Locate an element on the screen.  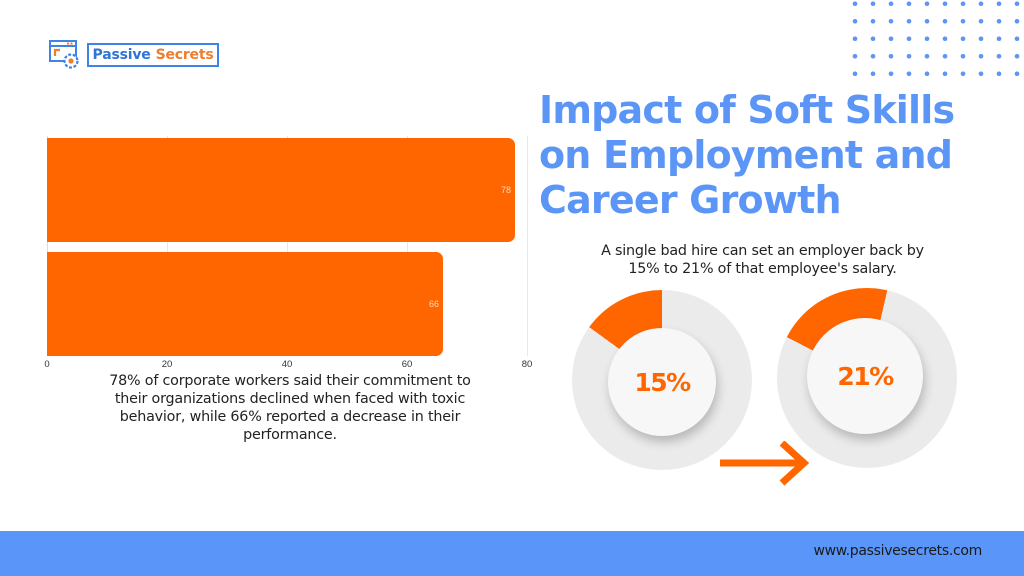
bar-value-label: 66 is located at coordinates (433, 304).